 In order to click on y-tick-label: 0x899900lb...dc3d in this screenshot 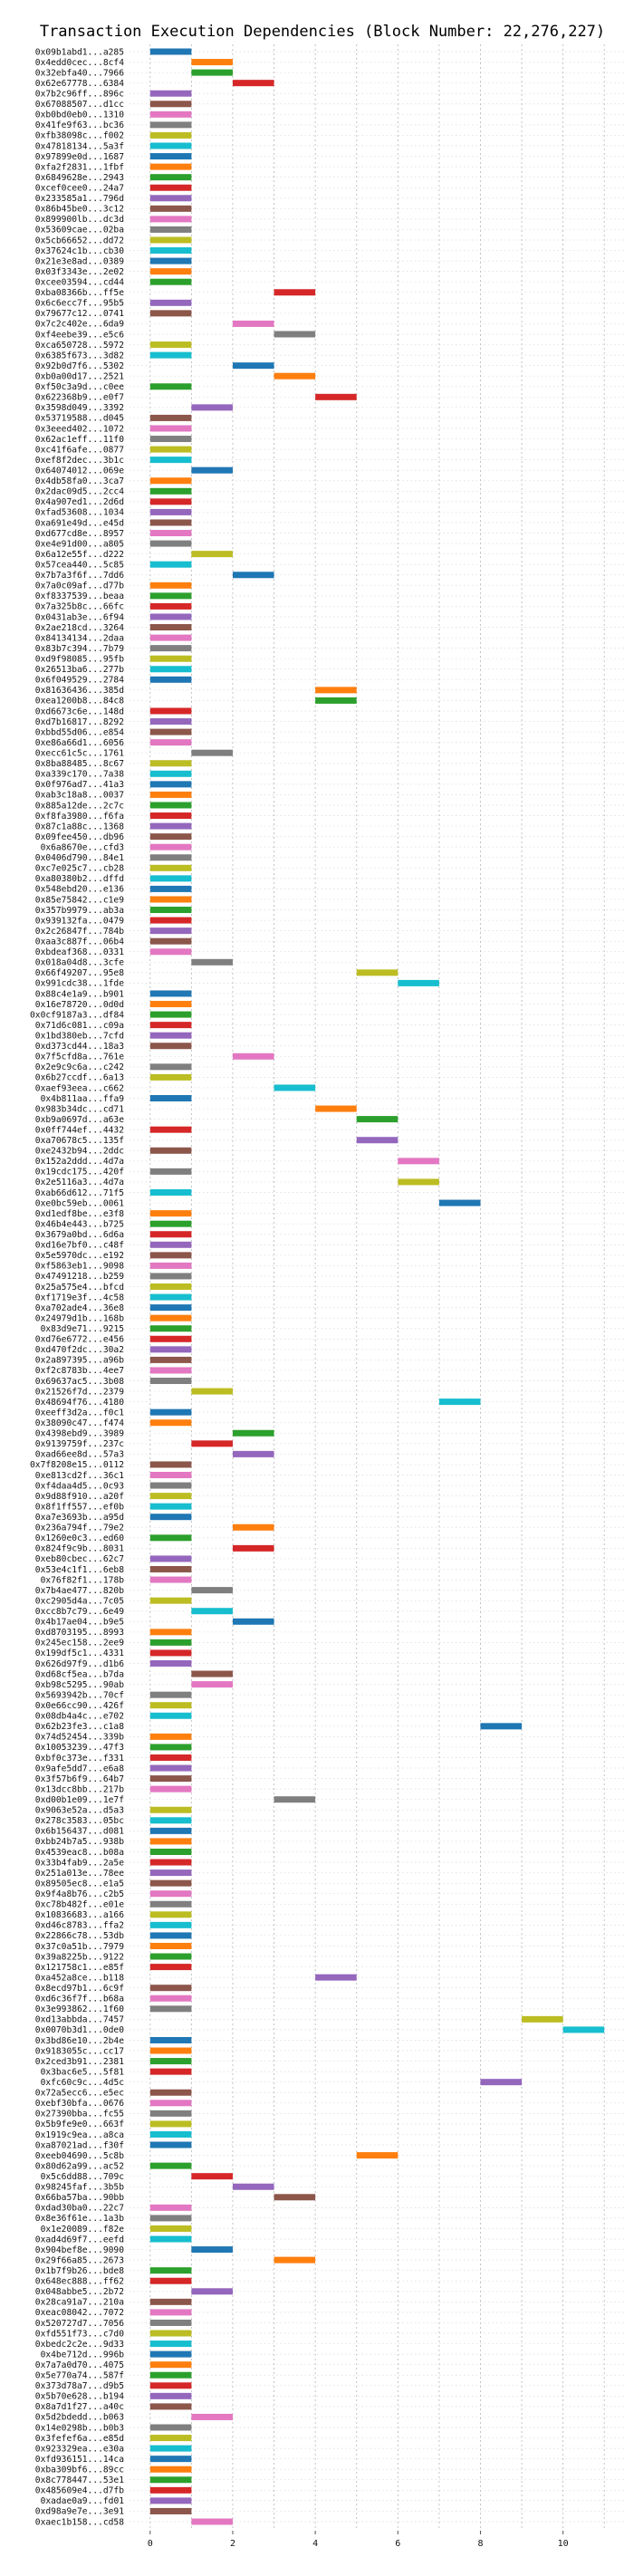, I will do `click(79, 220)`.